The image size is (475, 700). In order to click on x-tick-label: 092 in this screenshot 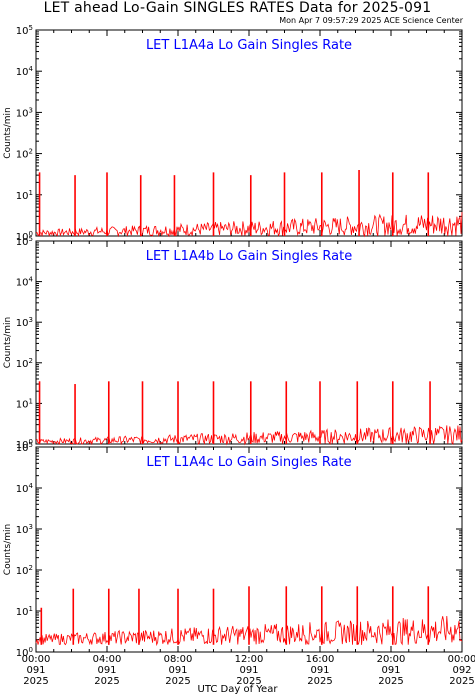, I will do `click(461, 670)`.